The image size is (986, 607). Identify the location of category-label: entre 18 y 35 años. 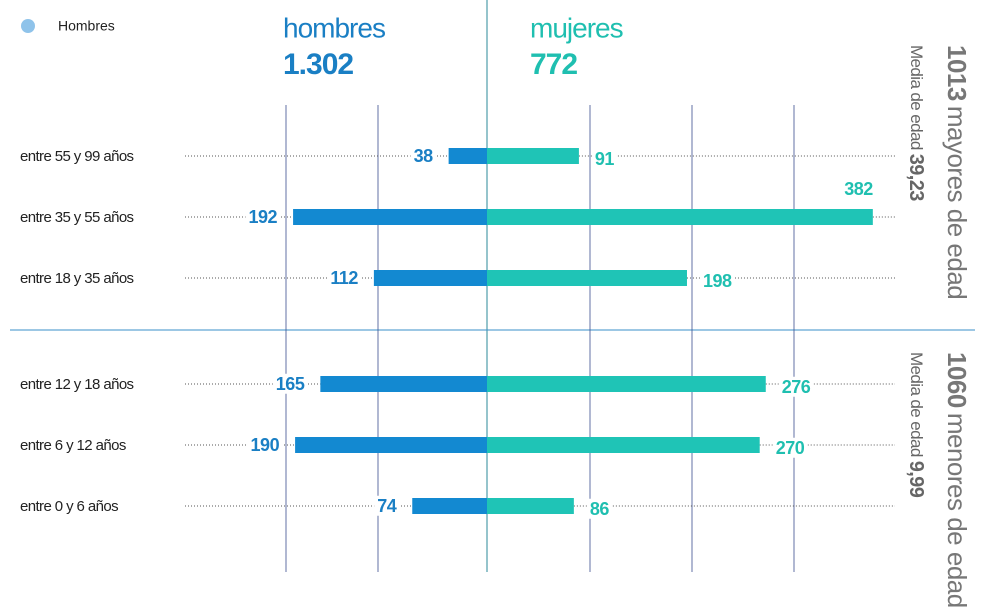
(77, 278).